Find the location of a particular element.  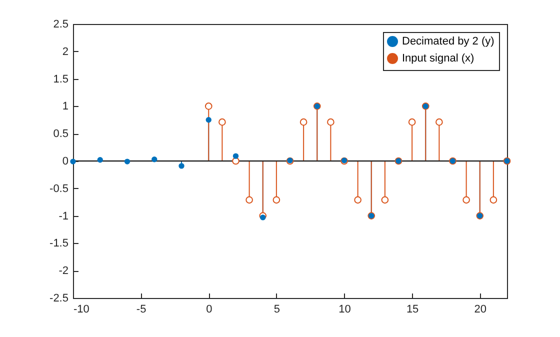

y-tick-label: 0 is located at coordinates (65, 162).